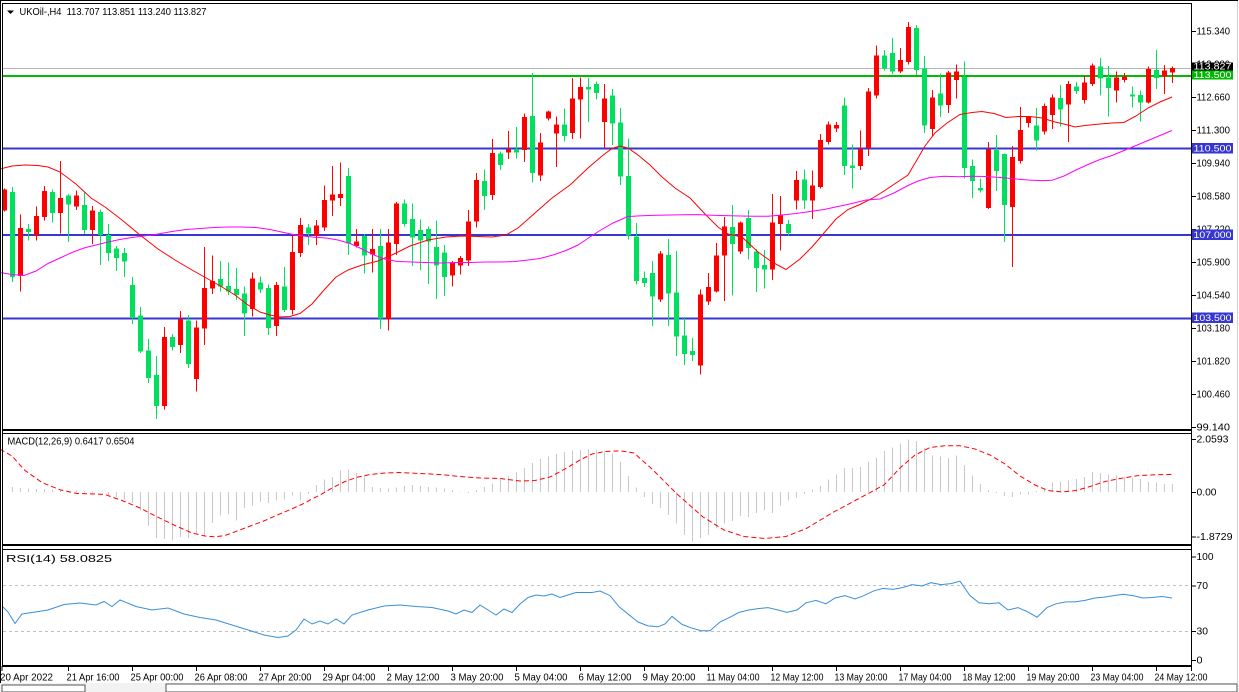 The width and height of the screenshot is (1239, 692). Describe the element at coordinates (413, 678) in the screenshot. I see `svg-text: 2 May 12:00` at that location.